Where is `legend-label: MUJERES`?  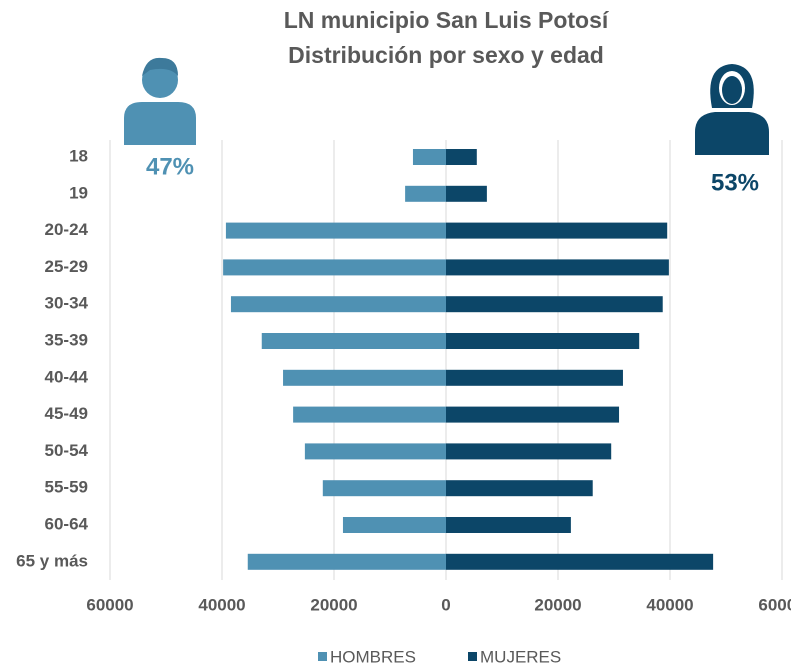
legend-label: MUJERES is located at coordinates (520, 656).